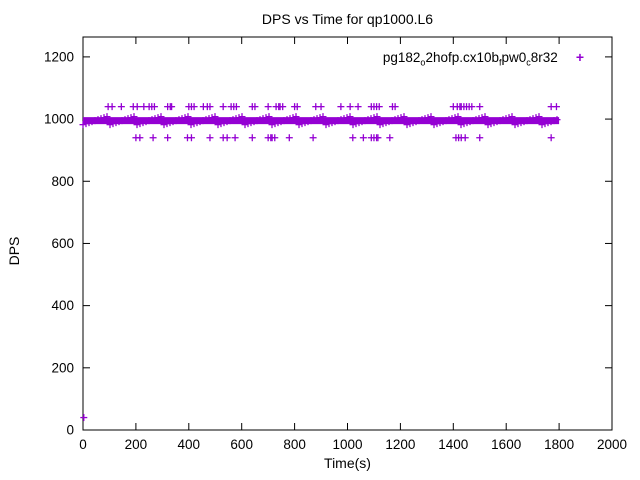  Describe the element at coordinates (544, 57) in the screenshot. I see `legend-label-segment: 8r32` at that location.